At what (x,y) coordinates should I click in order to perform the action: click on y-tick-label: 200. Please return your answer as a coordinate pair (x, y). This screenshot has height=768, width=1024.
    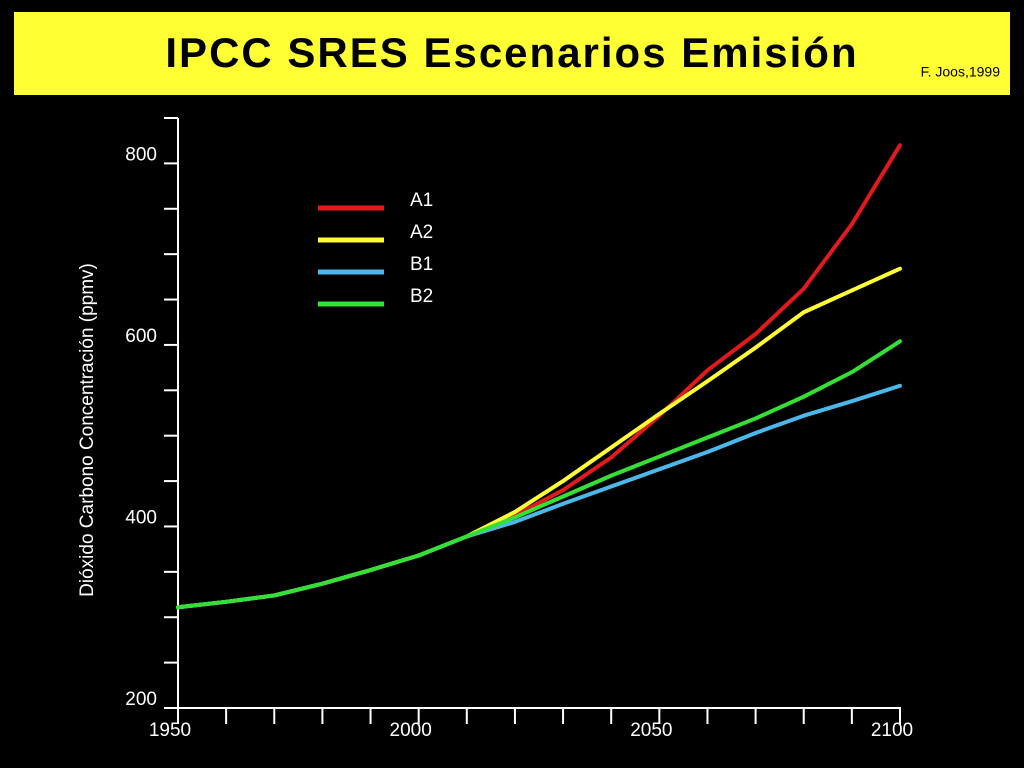
    Looking at the image, I should click on (141, 699).